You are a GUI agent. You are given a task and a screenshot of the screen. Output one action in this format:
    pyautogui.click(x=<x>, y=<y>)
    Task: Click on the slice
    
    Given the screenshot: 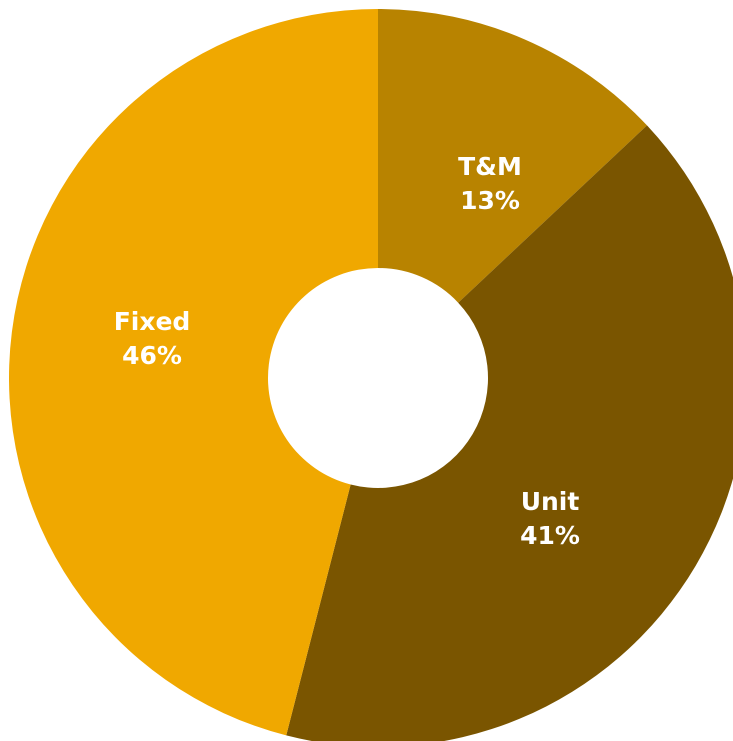 What is the action you would take?
    pyautogui.click(x=512, y=156)
    